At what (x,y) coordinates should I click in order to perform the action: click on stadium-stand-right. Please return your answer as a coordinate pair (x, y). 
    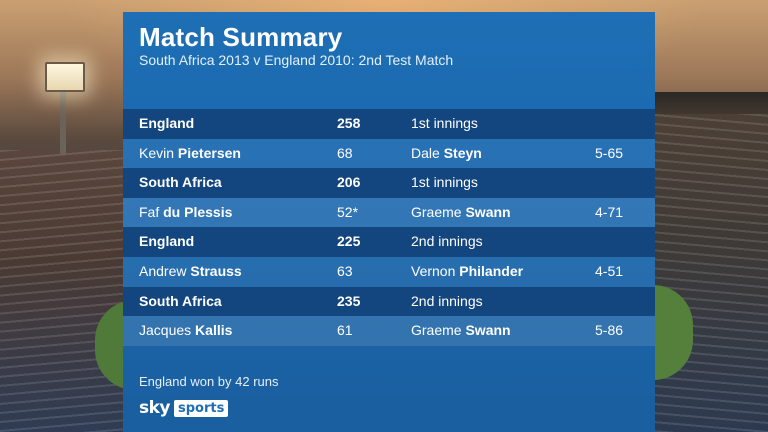
    Looking at the image, I should click on (710, 271).